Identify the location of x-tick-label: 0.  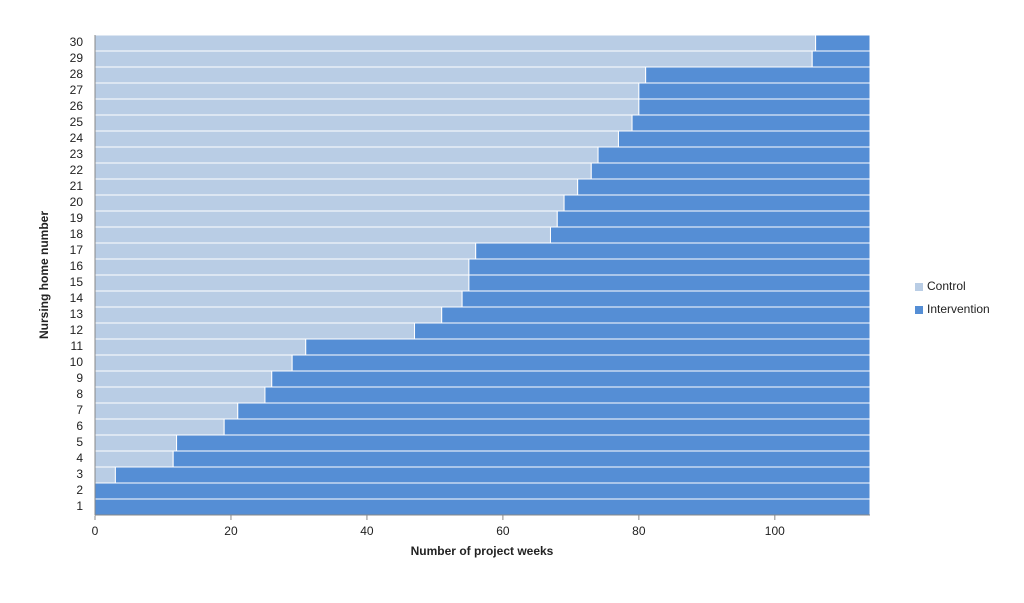
(95, 531).